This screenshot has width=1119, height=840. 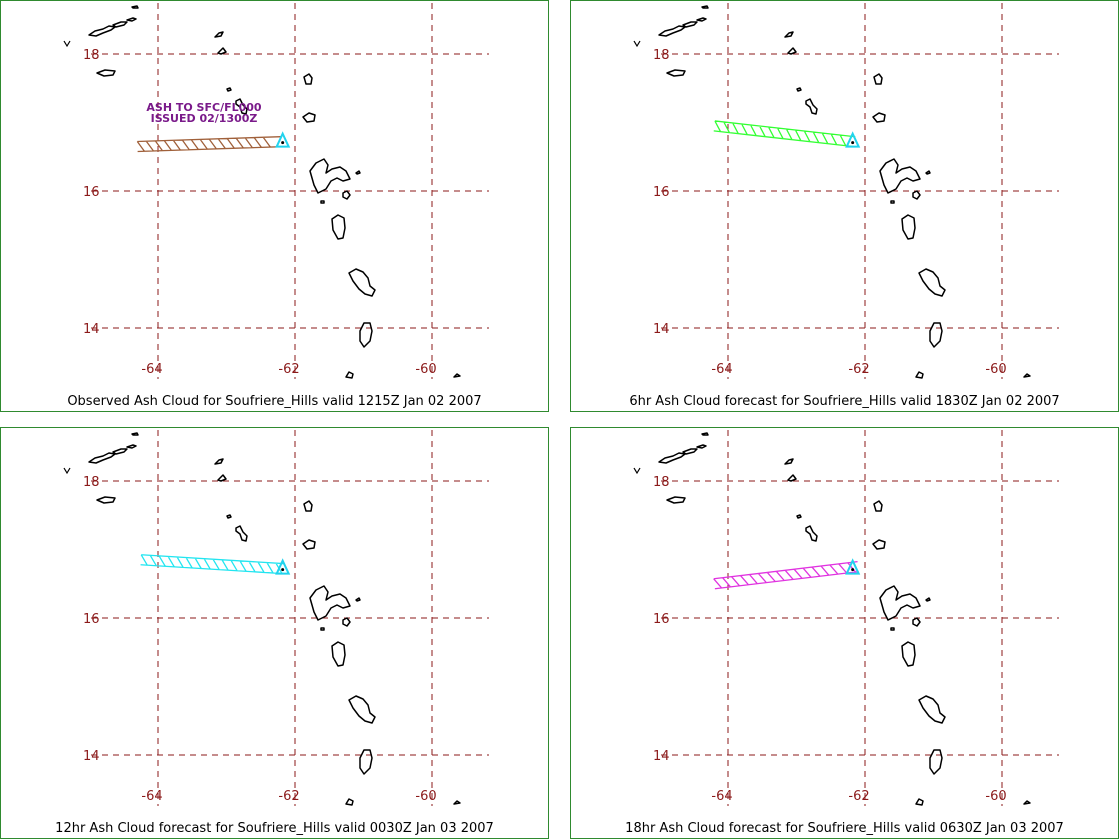 What do you see at coordinates (204, 118) in the screenshot?
I see `ash-annotation-text: ISSUED 02/1300Z` at bounding box center [204, 118].